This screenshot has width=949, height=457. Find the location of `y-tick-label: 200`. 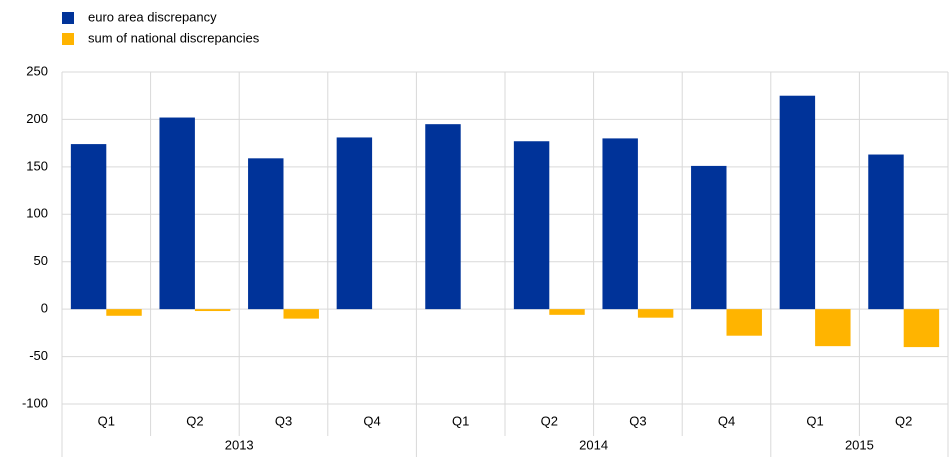

y-tick-label: 200 is located at coordinates (37, 118).